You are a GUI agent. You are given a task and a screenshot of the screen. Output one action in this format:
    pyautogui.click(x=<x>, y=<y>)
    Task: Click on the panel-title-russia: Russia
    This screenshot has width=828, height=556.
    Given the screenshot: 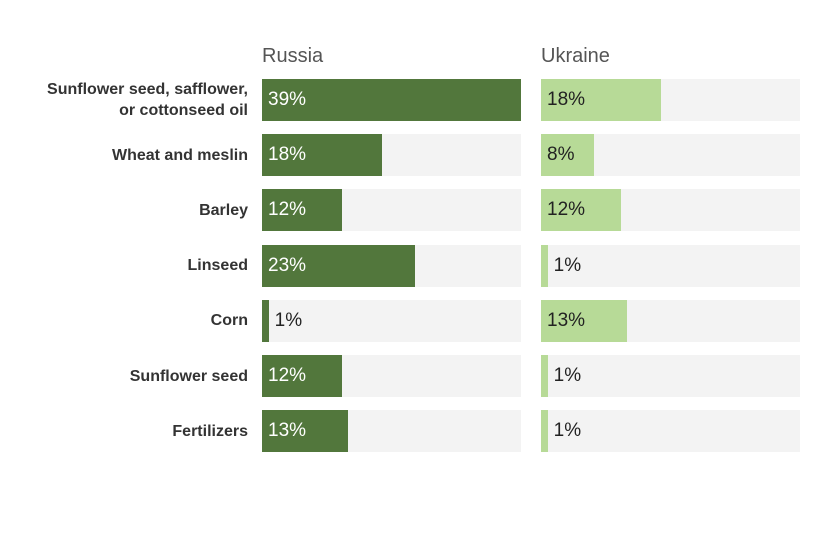 What is the action you would take?
    pyautogui.click(x=293, y=56)
    